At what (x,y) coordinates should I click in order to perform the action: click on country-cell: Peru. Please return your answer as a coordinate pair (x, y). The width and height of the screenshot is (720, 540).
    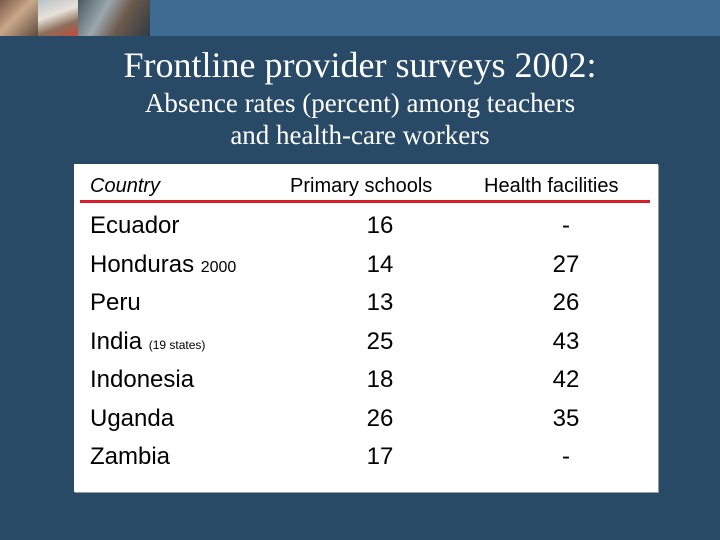
    Looking at the image, I should click on (115, 303).